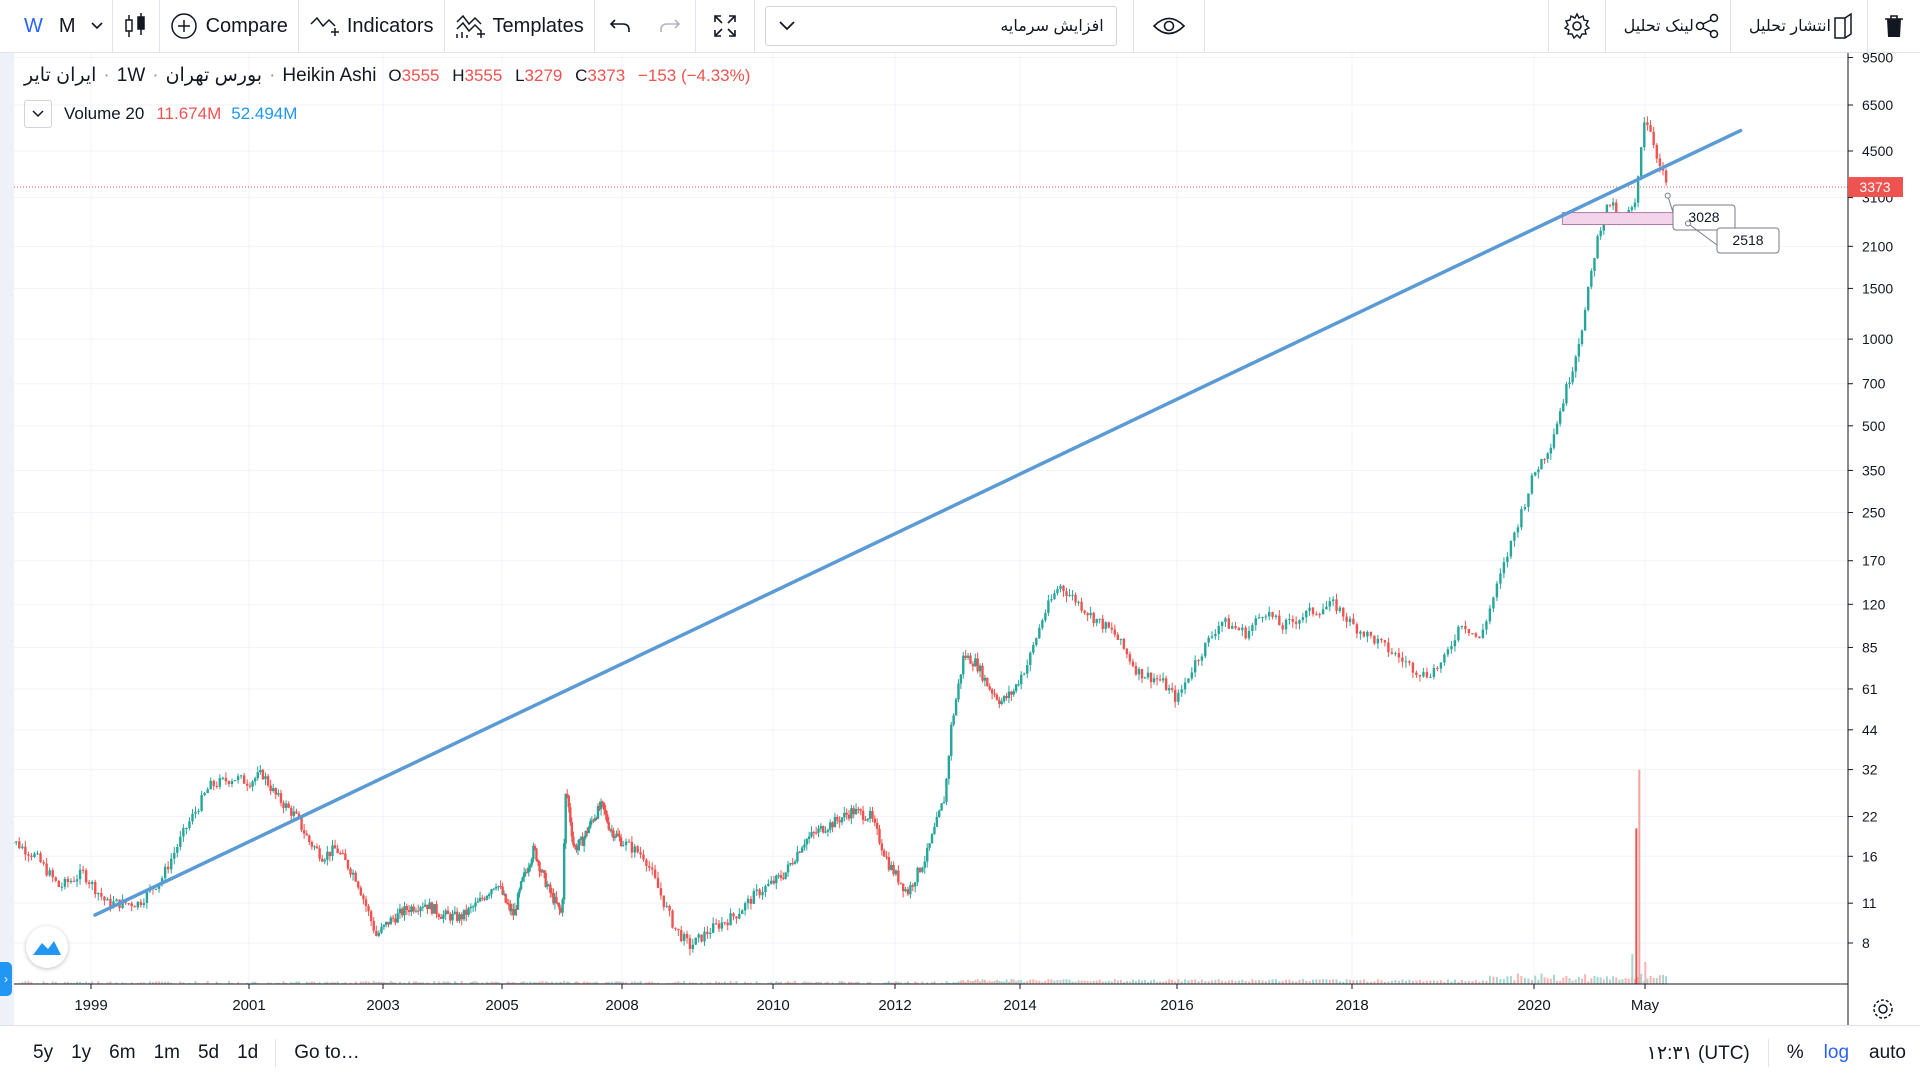  Describe the element at coordinates (1836, 1052) in the screenshot. I see `log-scale-button: log` at that location.